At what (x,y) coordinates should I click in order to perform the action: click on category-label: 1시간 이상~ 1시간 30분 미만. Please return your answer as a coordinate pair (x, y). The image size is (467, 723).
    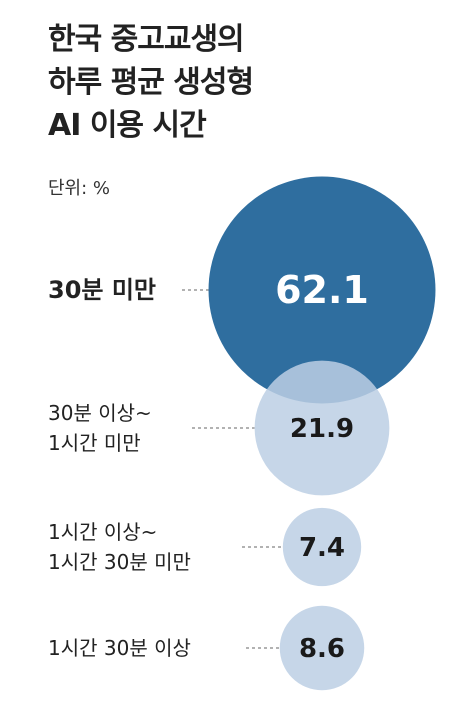
    Looking at the image, I should click on (119, 547).